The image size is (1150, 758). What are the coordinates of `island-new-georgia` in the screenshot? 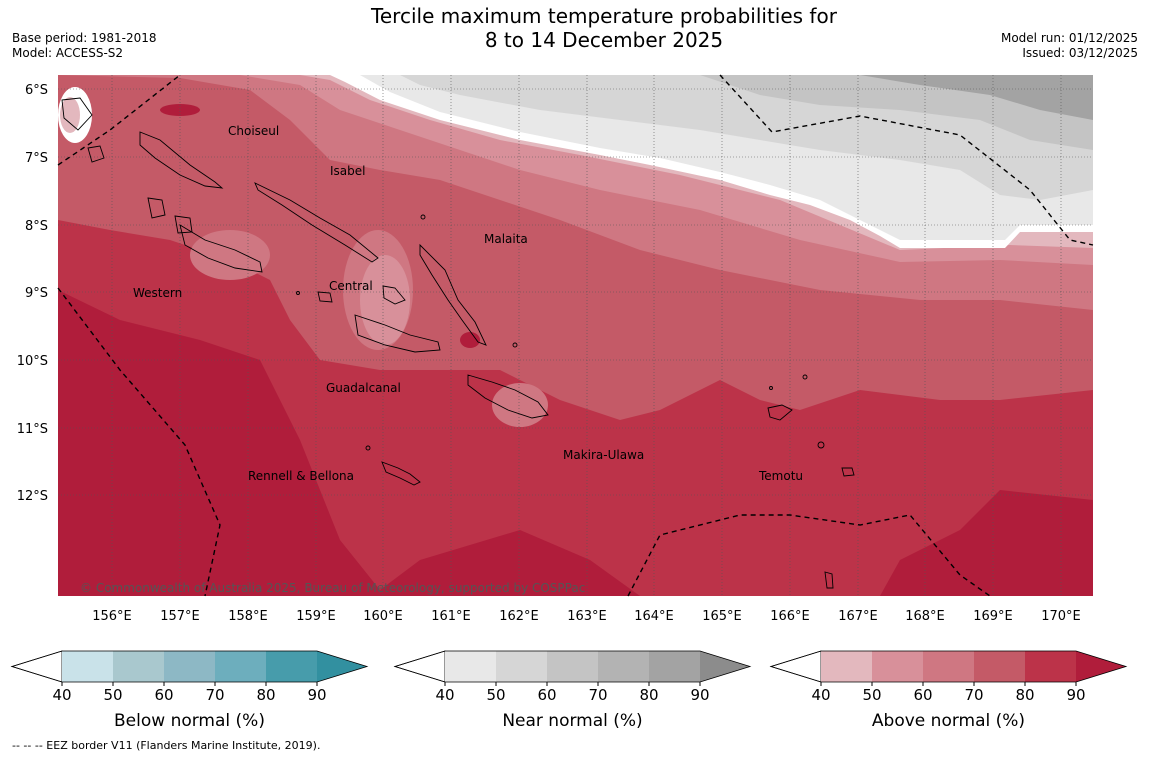 It's located at (221, 248).